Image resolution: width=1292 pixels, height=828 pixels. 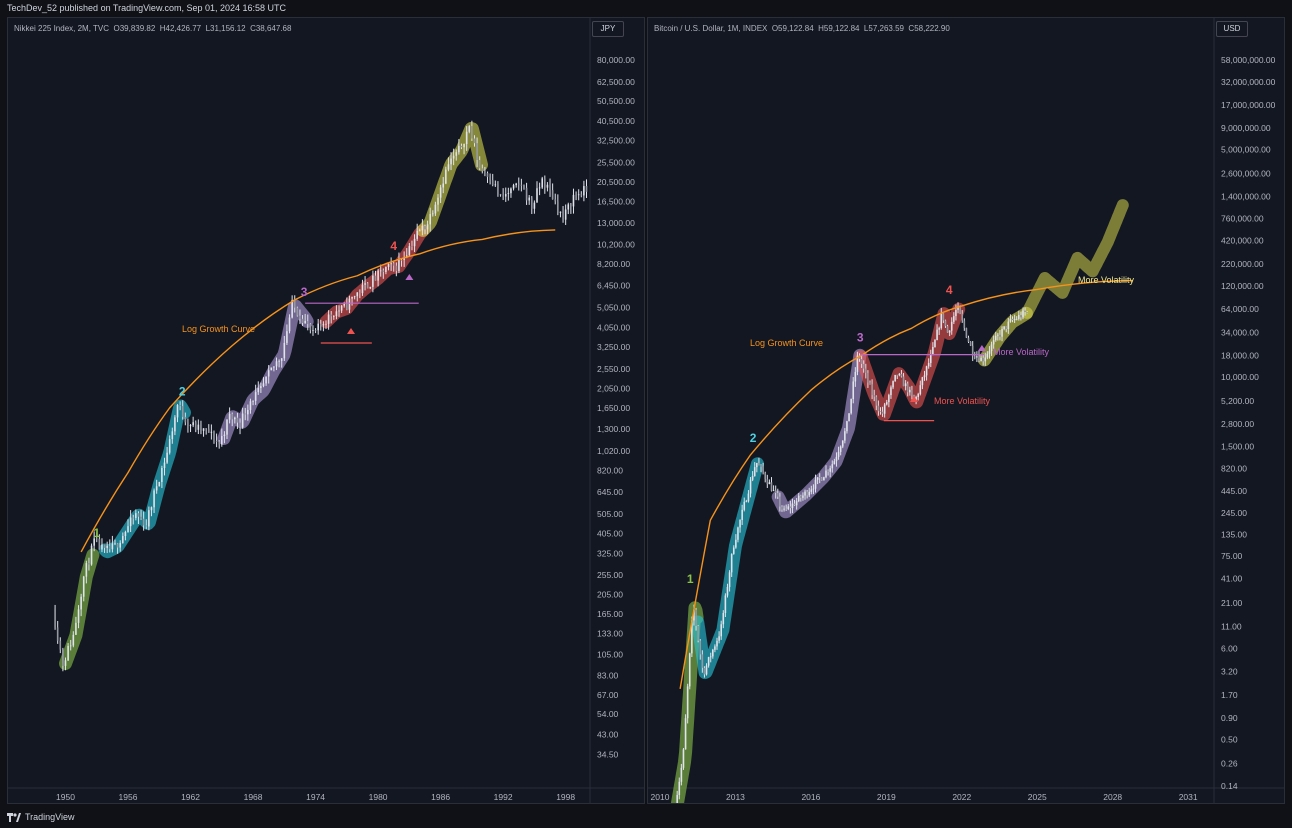 I want to click on price-tick-label: 3.20, so click(x=1229, y=672).